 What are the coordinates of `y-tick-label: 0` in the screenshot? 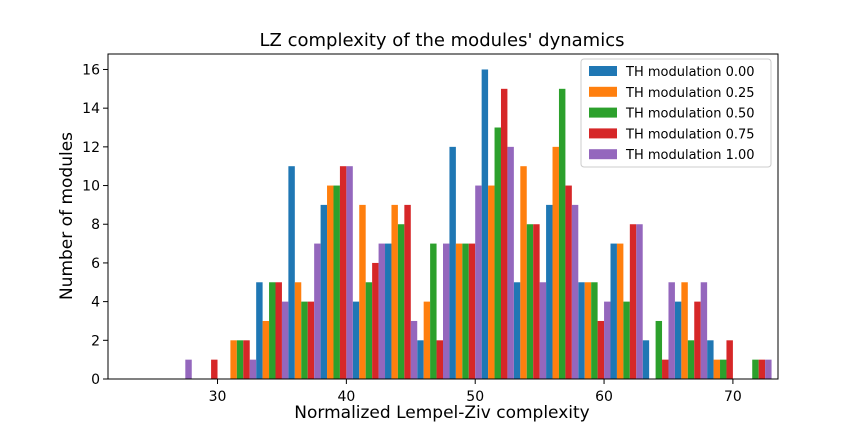 It's located at (95, 380).